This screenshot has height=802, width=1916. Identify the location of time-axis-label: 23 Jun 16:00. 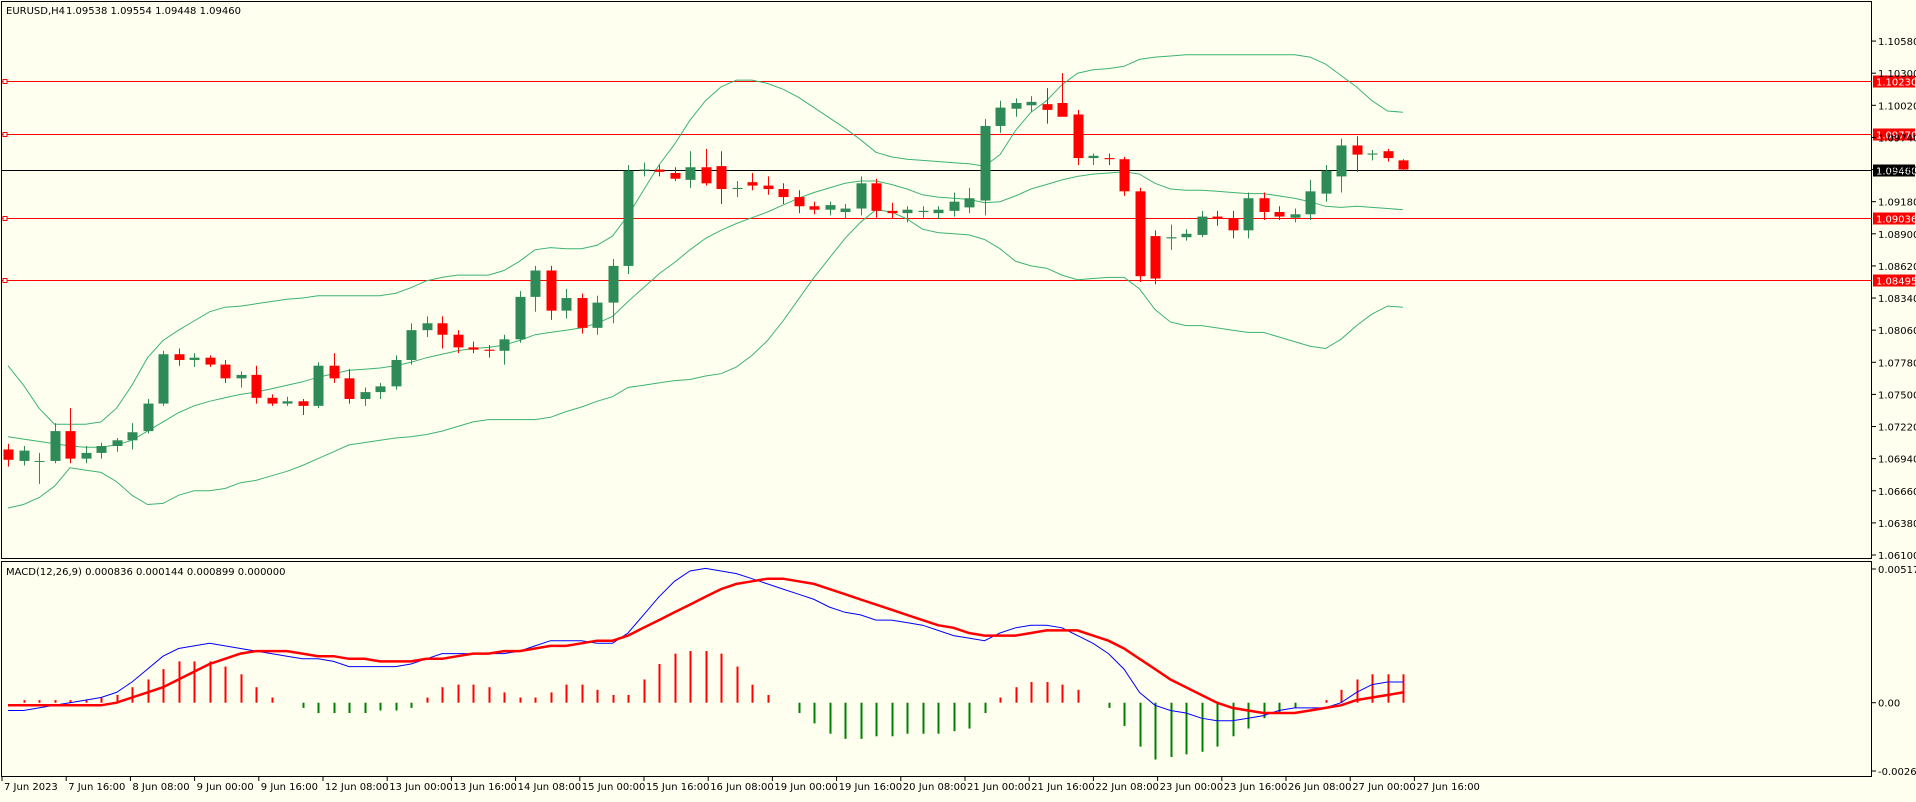
(1256, 787).